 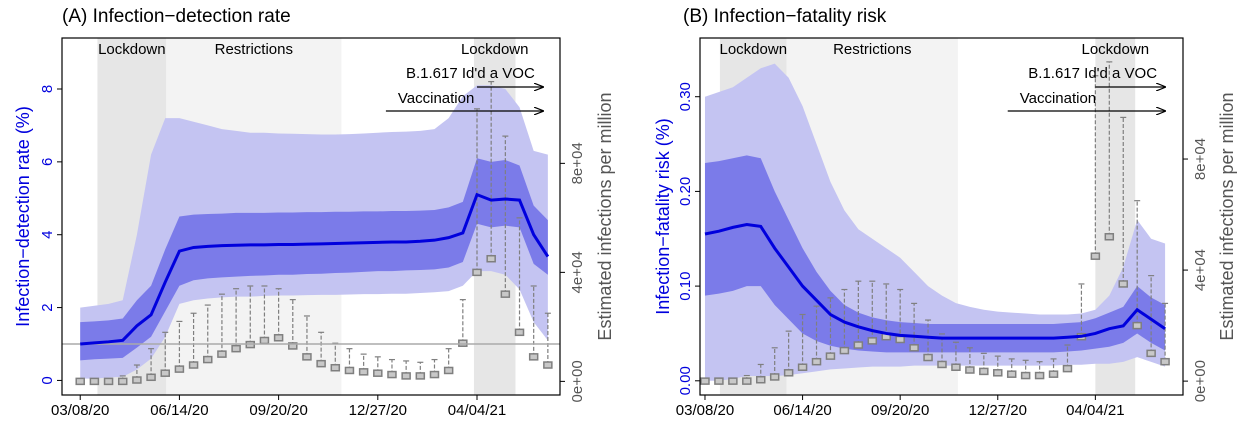 I want to click on y-tick-label: 2, so click(x=47, y=307).